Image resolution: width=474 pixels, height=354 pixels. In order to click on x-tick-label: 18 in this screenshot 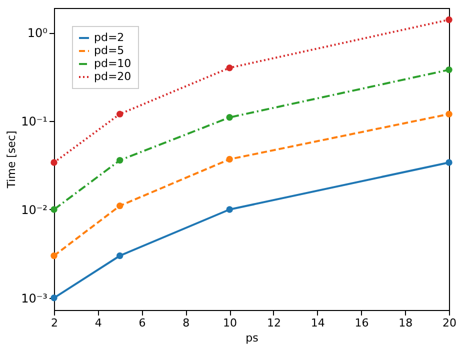, I will do `click(405, 323)`.